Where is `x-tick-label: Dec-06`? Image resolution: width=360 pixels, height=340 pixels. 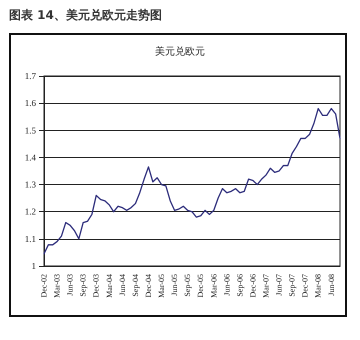 x-tick-label: Dec-06 is located at coordinates (253, 286).